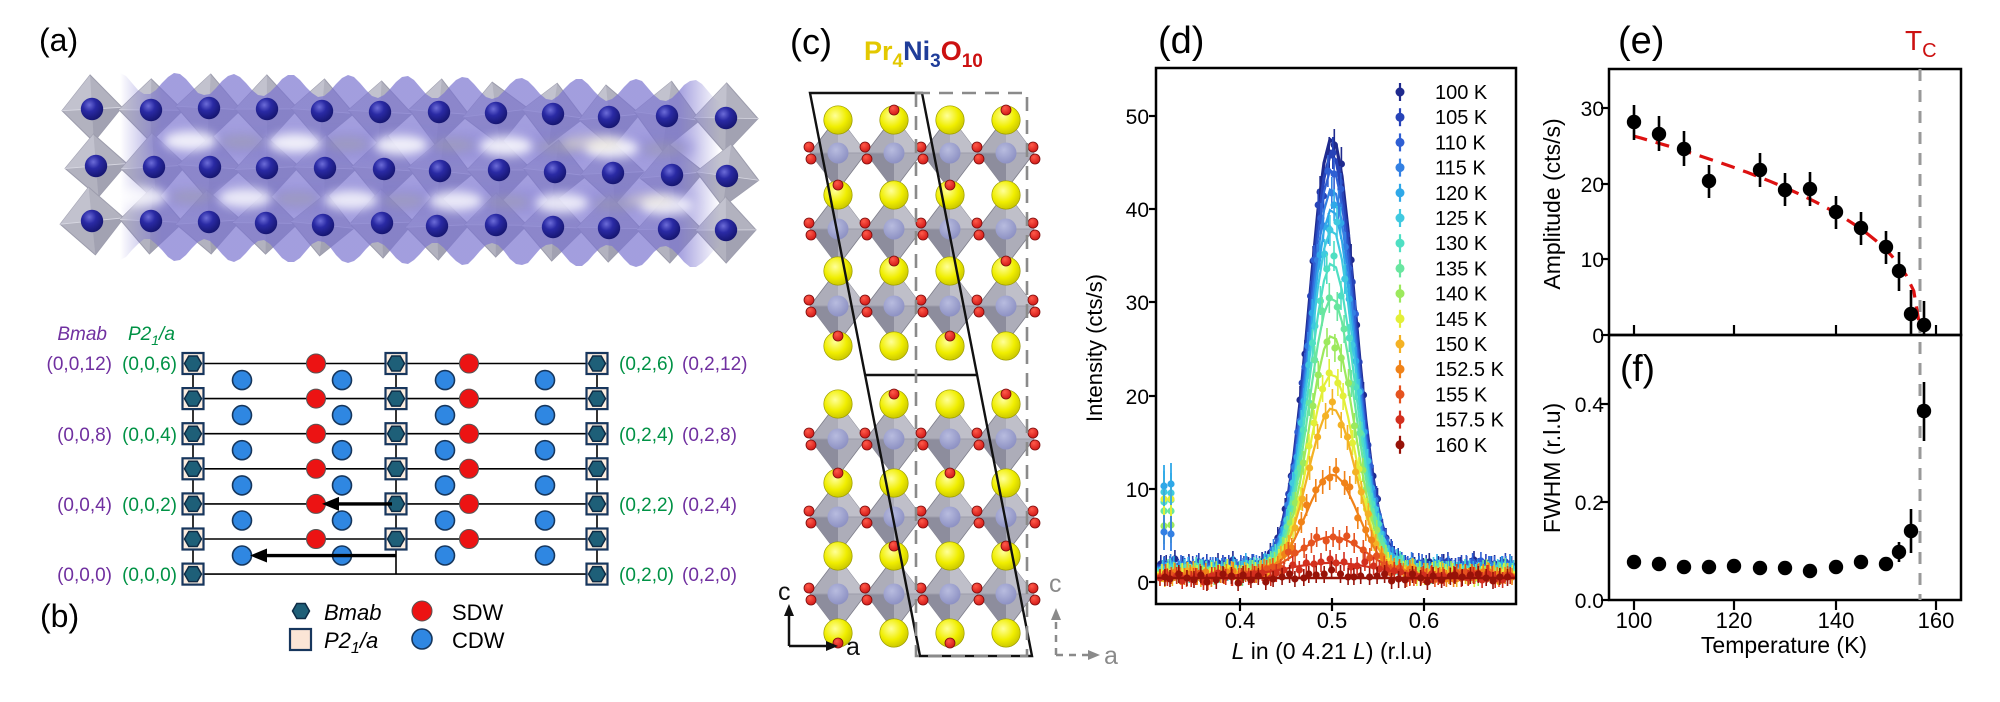 Image resolution: width=2000 pixels, height=702 pixels. Describe the element at coordinates (714, 364) in the screenshot. I see `svg-text: (0,2,12)` at that location.